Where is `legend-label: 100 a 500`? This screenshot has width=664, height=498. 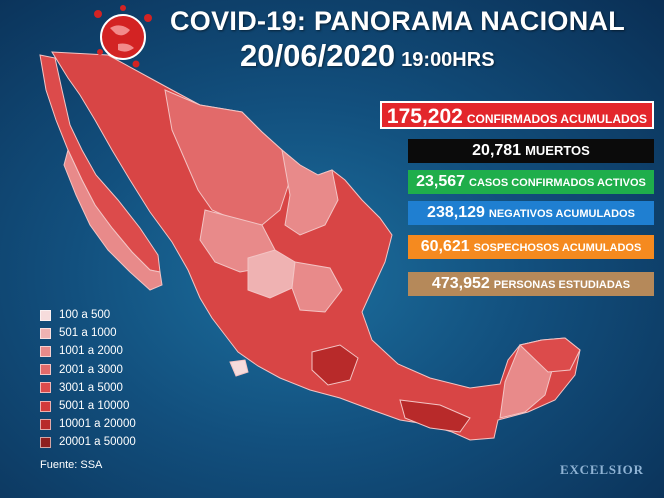 legend-label: 100 a 500 is located at coordinates (85, 315).